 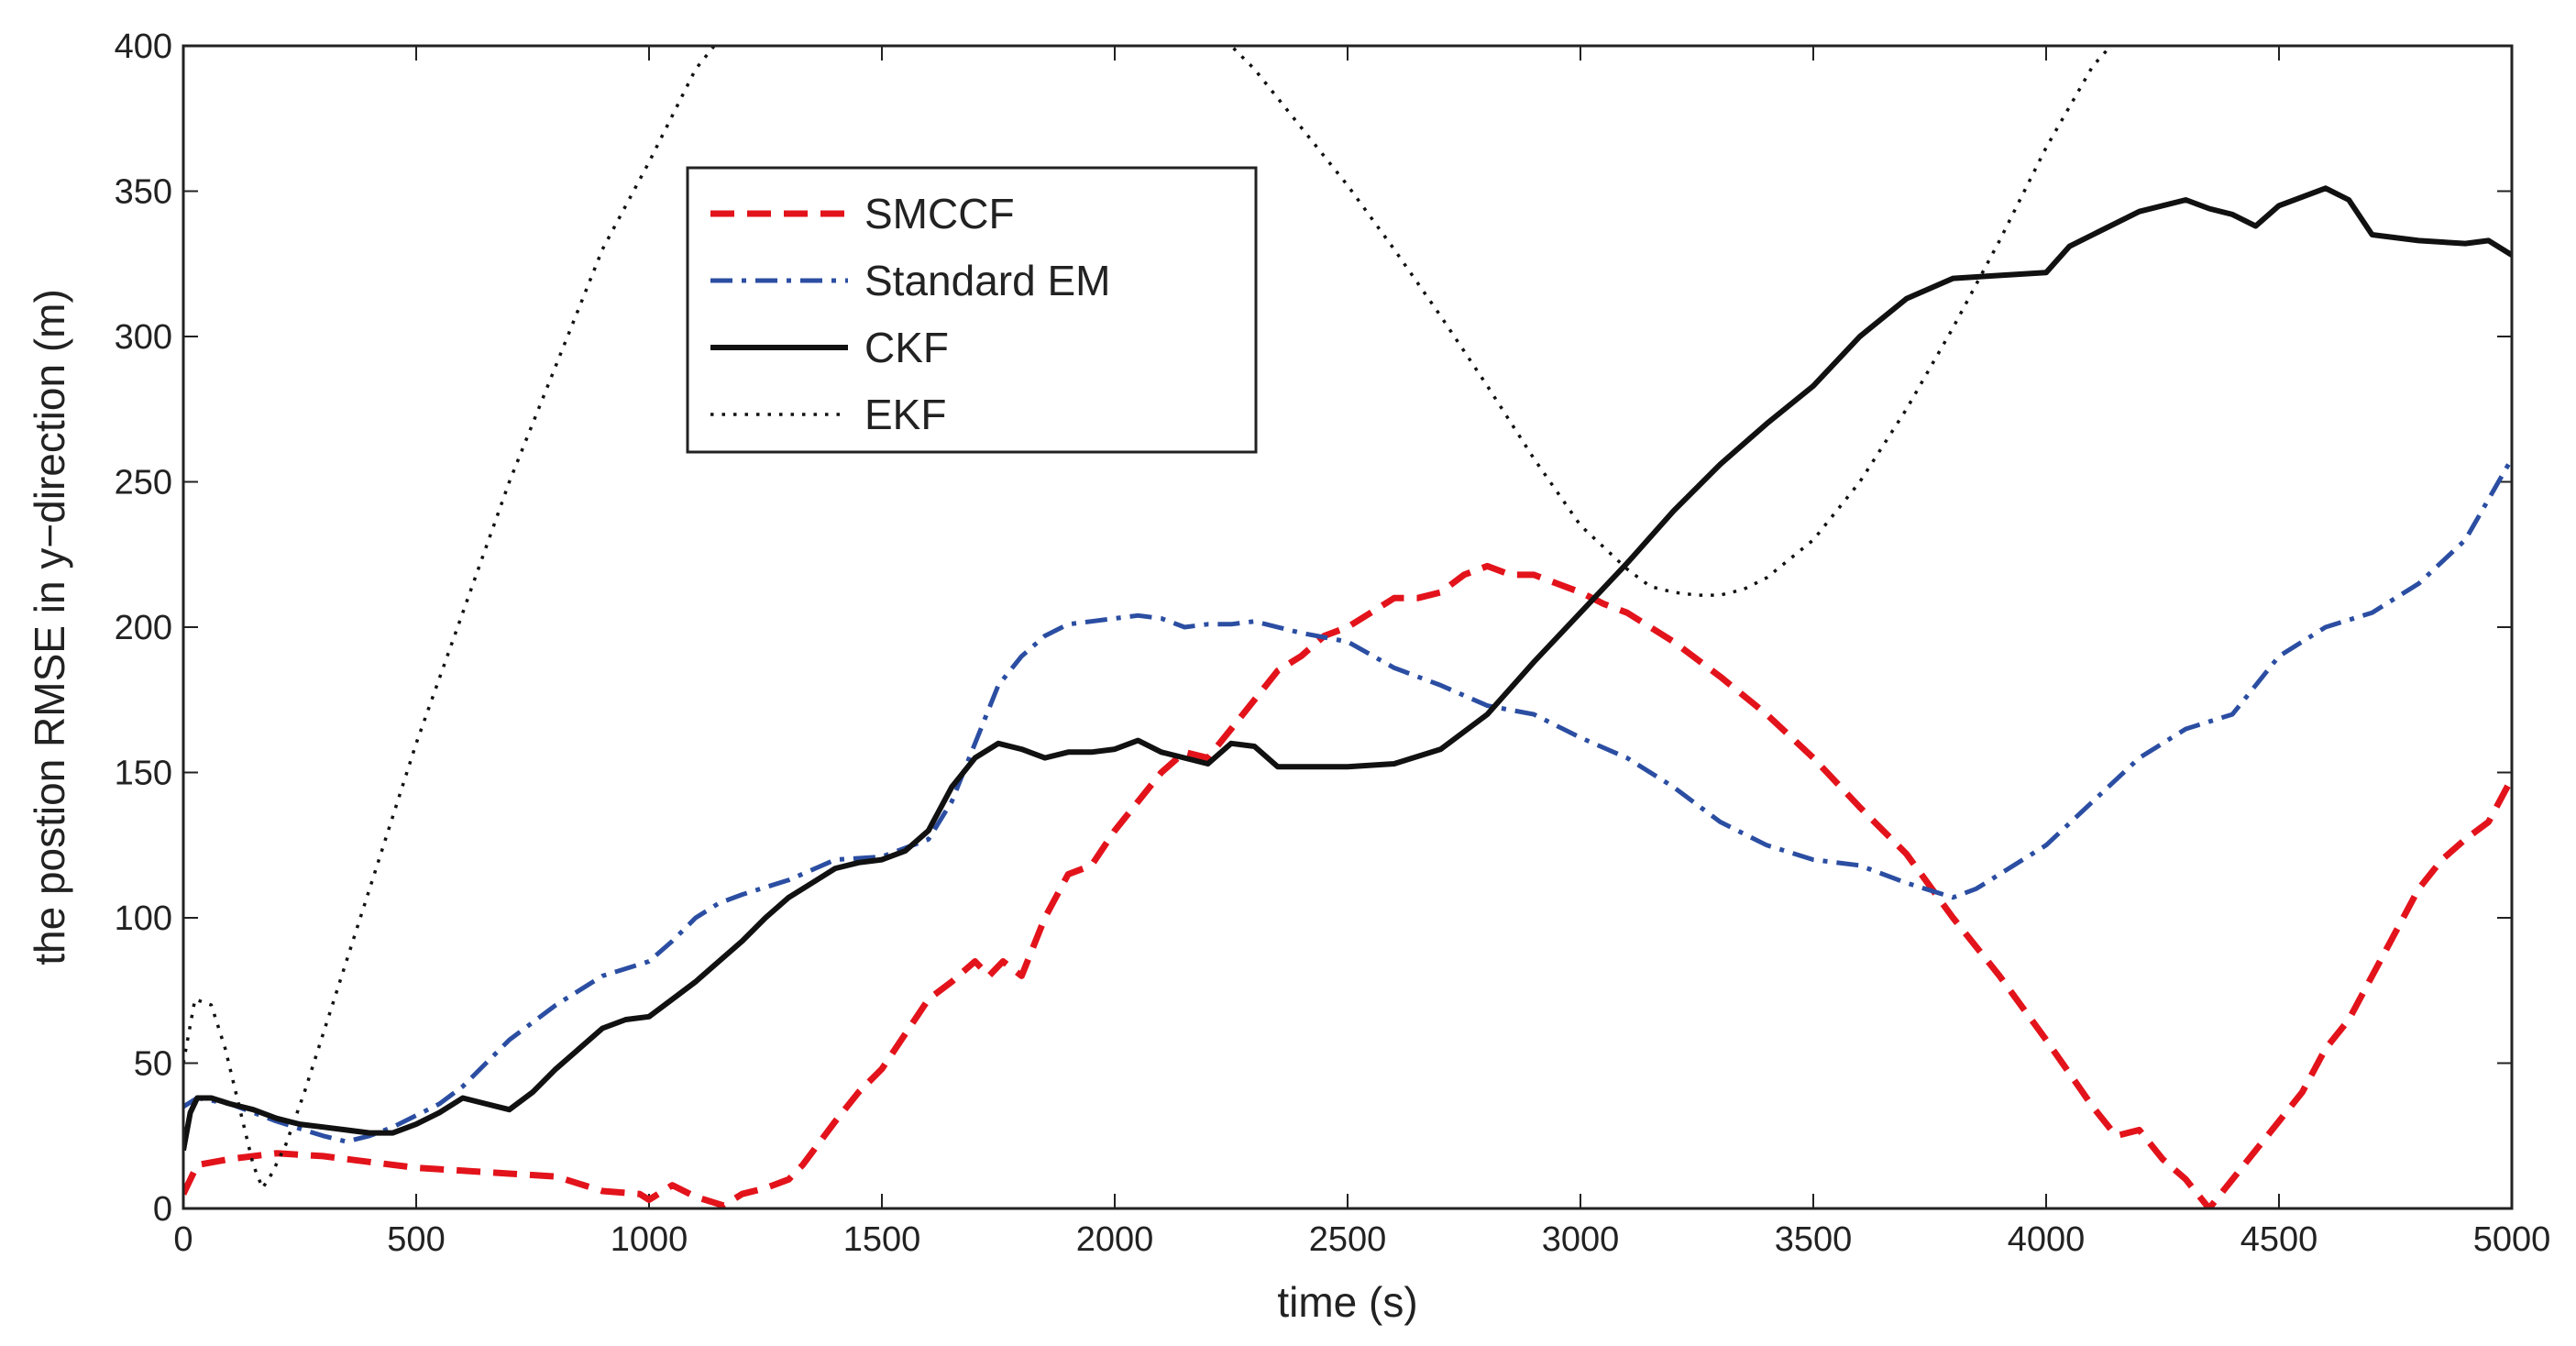 I want to click on x-tick-label: 2000, so click(x=1115, y=1239).